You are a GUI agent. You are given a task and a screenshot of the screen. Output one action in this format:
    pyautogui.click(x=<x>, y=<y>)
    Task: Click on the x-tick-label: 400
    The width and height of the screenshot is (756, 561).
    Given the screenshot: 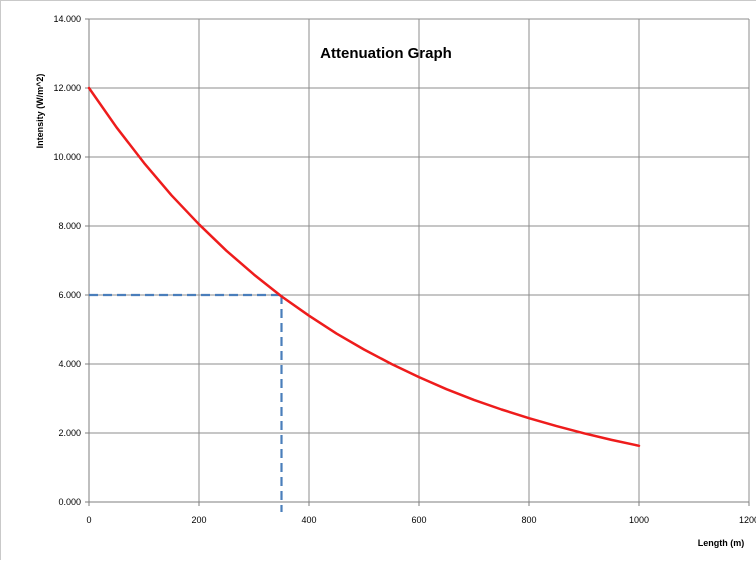 What is the action you would take?
    pyautogui.click(x=308, y=520)
    